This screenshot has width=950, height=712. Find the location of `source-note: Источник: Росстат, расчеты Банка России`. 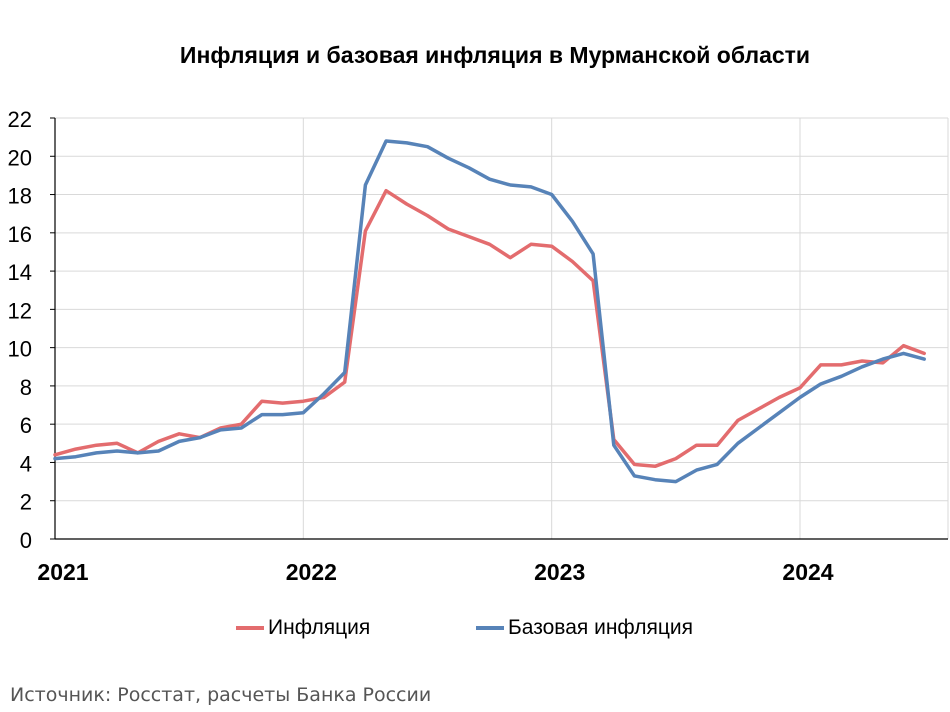

source-note: Источник: Росстат, расчеты Банка России is located at coordinates (221, 695).